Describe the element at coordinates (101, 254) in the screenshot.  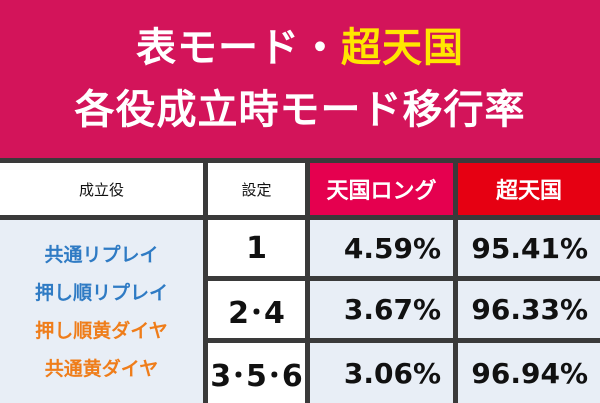
I see `role-line: 共通リプレイ` at that location.